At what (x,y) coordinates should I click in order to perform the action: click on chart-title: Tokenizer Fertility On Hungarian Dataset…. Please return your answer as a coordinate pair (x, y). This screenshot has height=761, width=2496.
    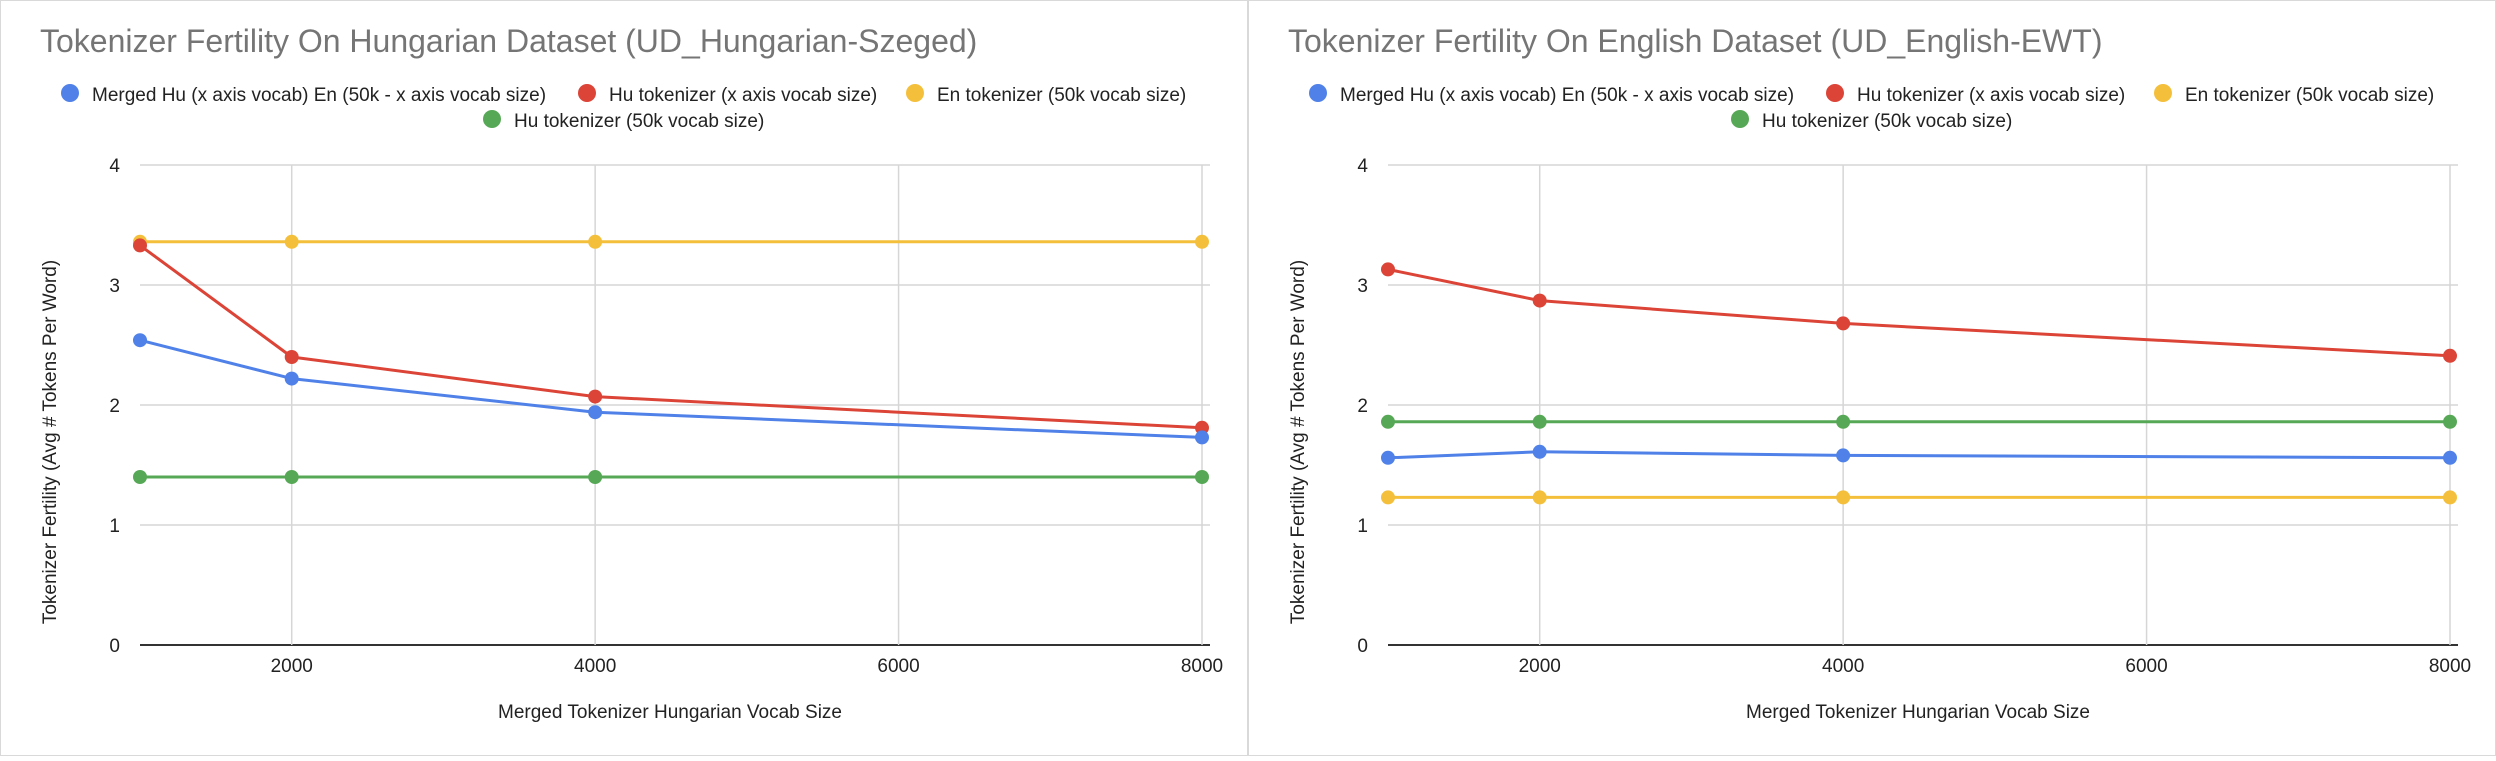
    Looking at the image, I should click on (508, 41).